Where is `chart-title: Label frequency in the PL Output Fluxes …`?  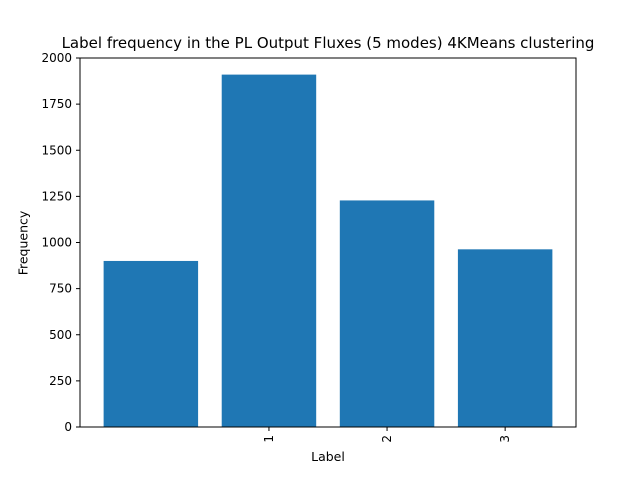 chart-title: Label frequency in the PL Output Fluxes … is located at coordinates (328, 43).